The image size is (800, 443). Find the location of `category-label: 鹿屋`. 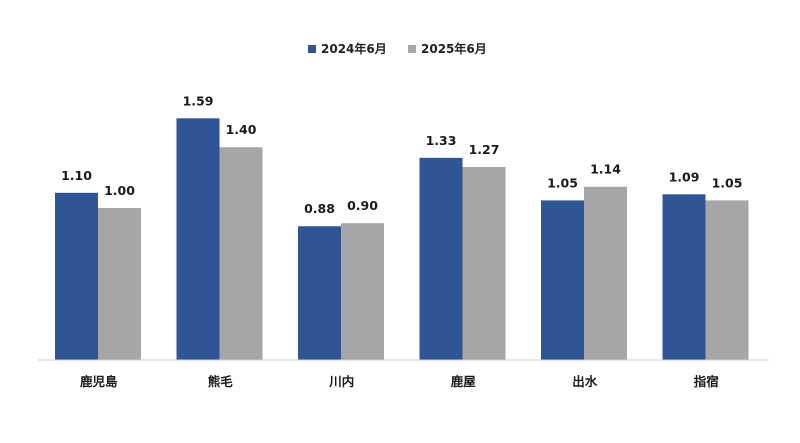

category-label: 鹿屋 is located at coordinates (464, 381).